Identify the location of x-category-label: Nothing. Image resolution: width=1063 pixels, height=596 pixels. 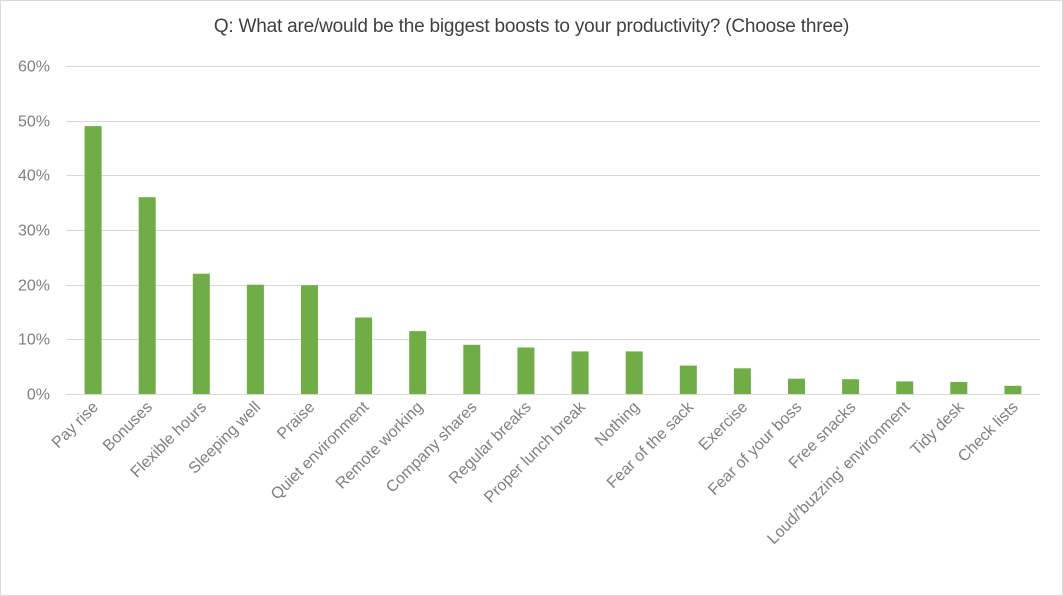
(617, 424).